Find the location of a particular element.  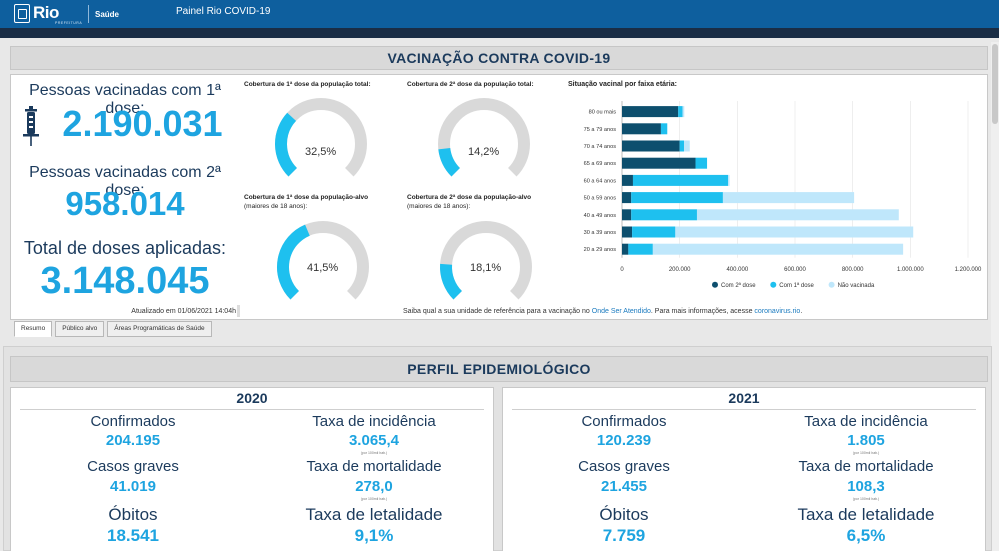

year-title-2021: 2021 is located at coordinates (744, 398).